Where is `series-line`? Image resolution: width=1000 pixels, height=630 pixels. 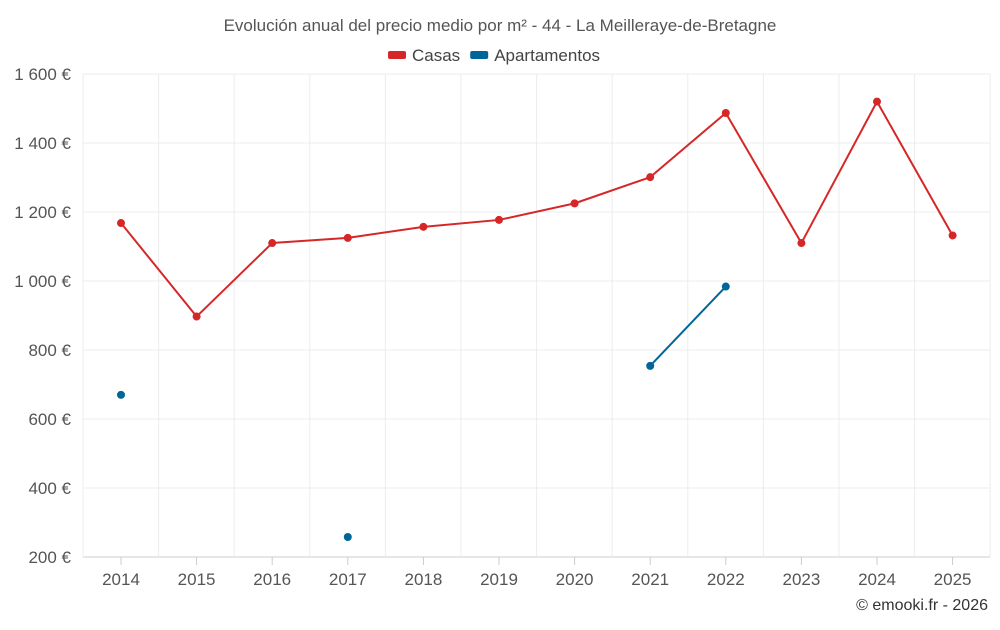
series-line is located at coordinates (688, 326).